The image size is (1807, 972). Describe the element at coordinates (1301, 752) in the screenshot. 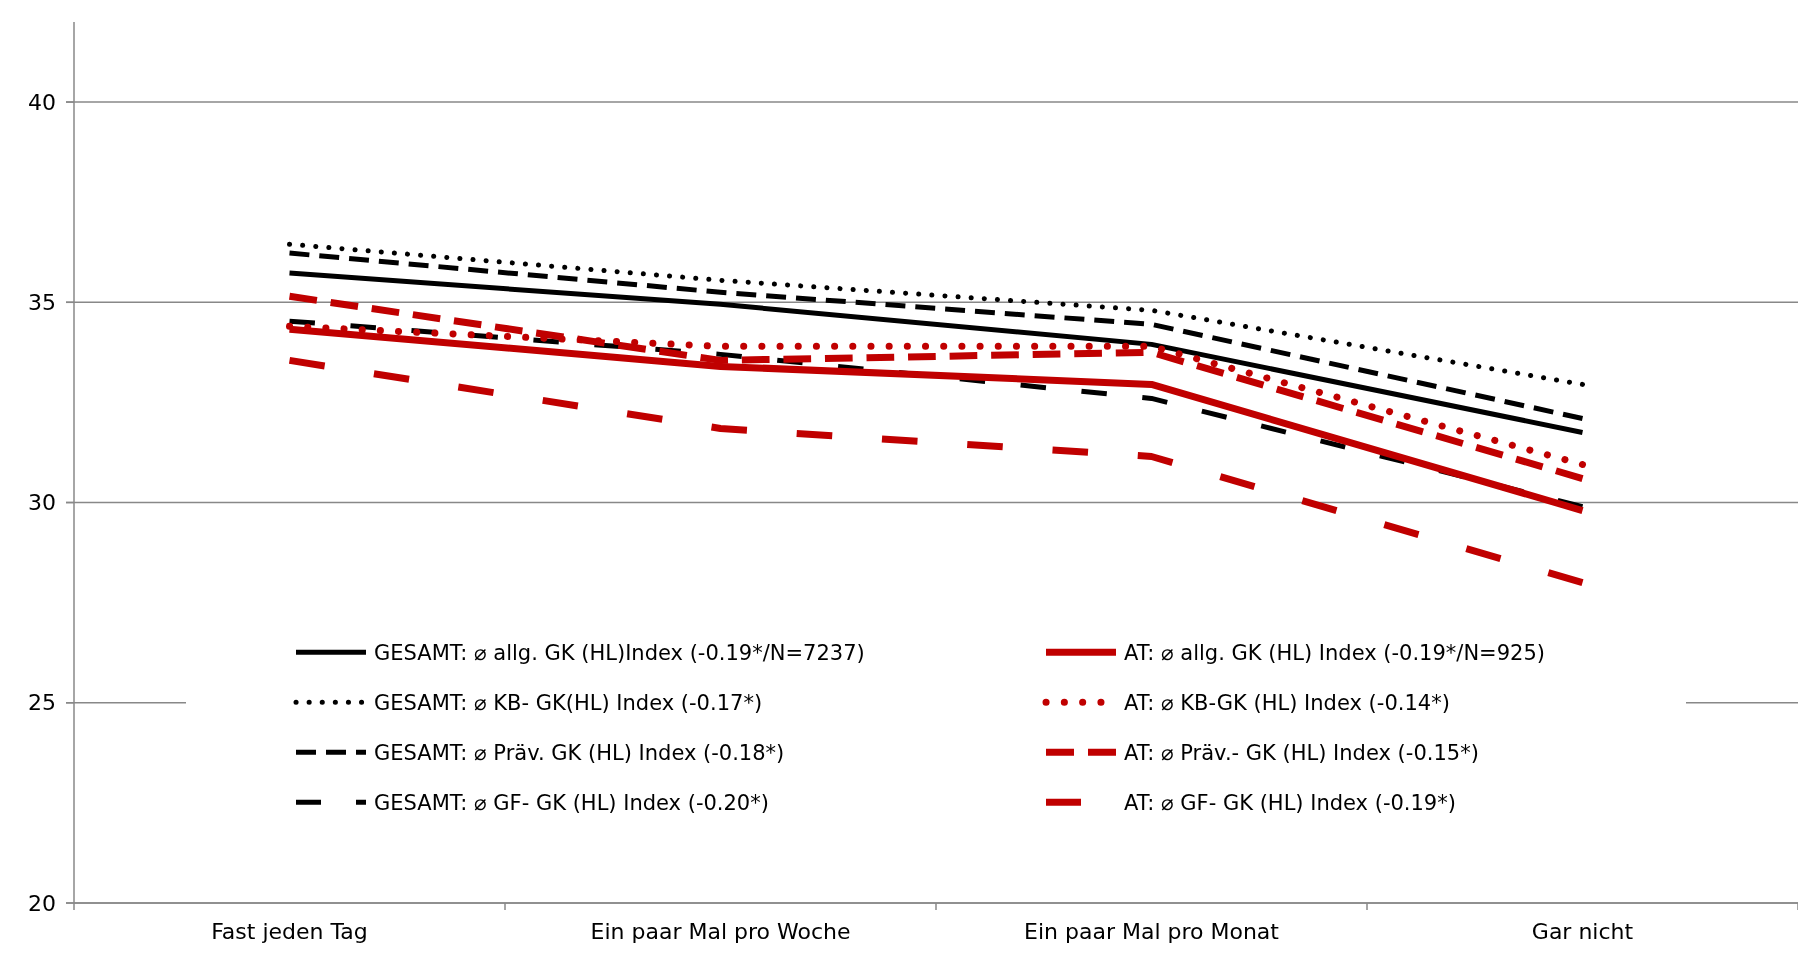

I see `legend-label: AT: ⌀ Präv.- GK (HL) Index (-0.15*)` at that location.